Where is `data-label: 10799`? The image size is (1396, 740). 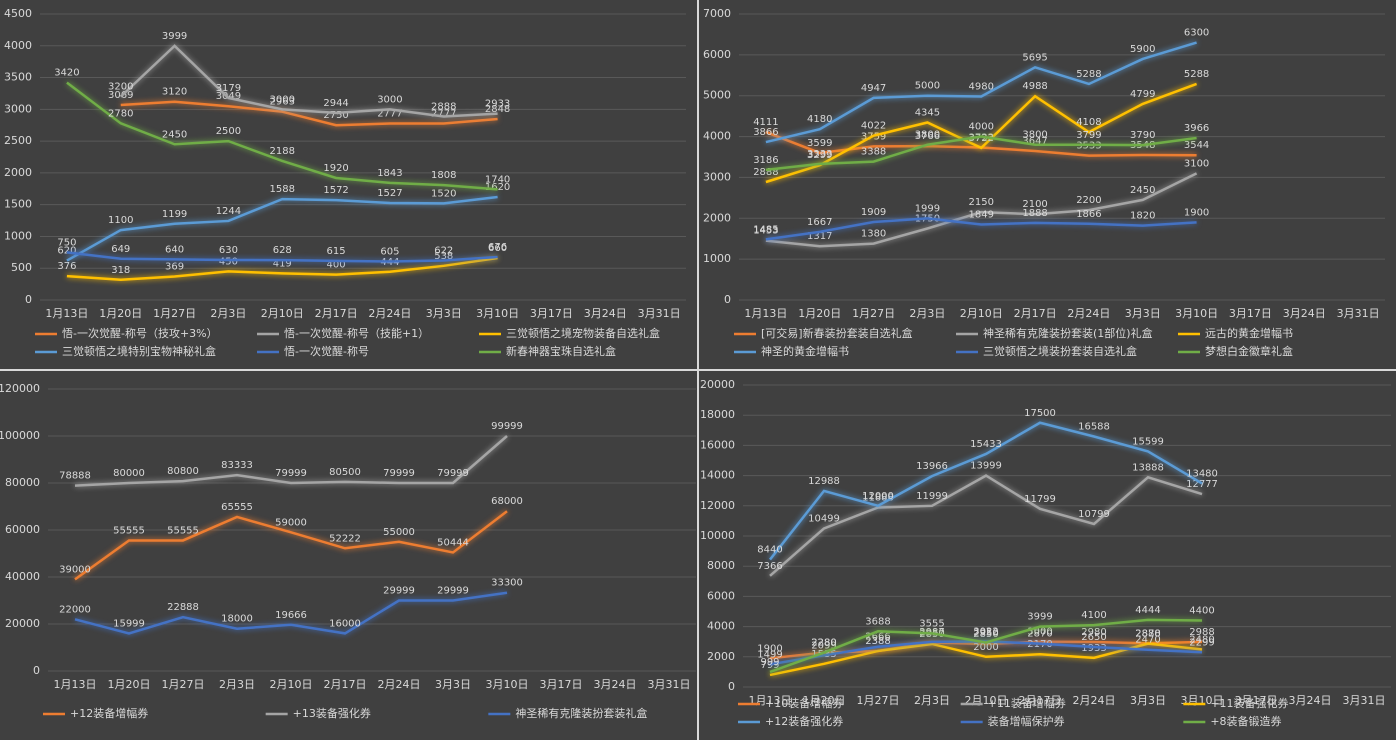
data-label: 10799 is located at coordinates (1094, 514).